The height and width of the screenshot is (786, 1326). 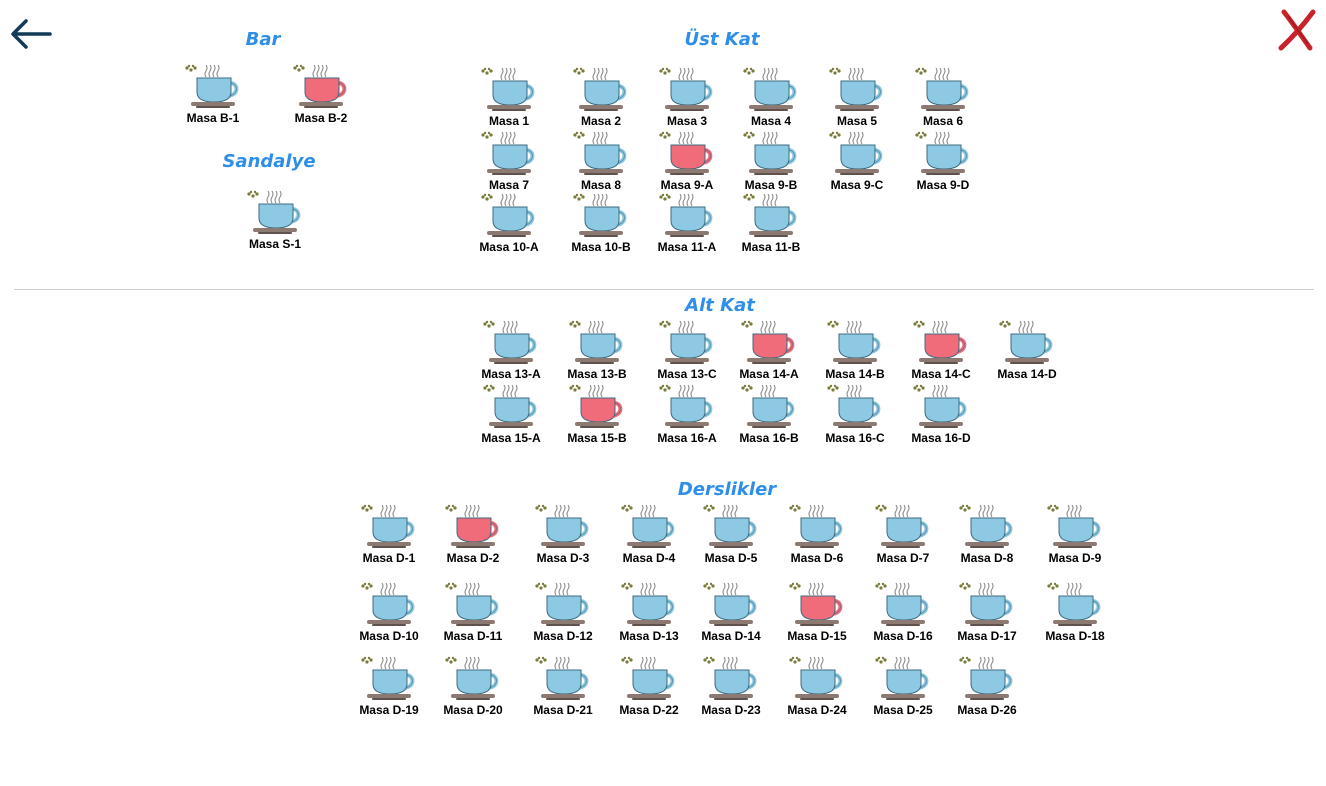 What do you see at coordinates (563, 613) in the screenshot?
I see `table-masa-d-12: Masa D-12` at bounding box center [563, 613].